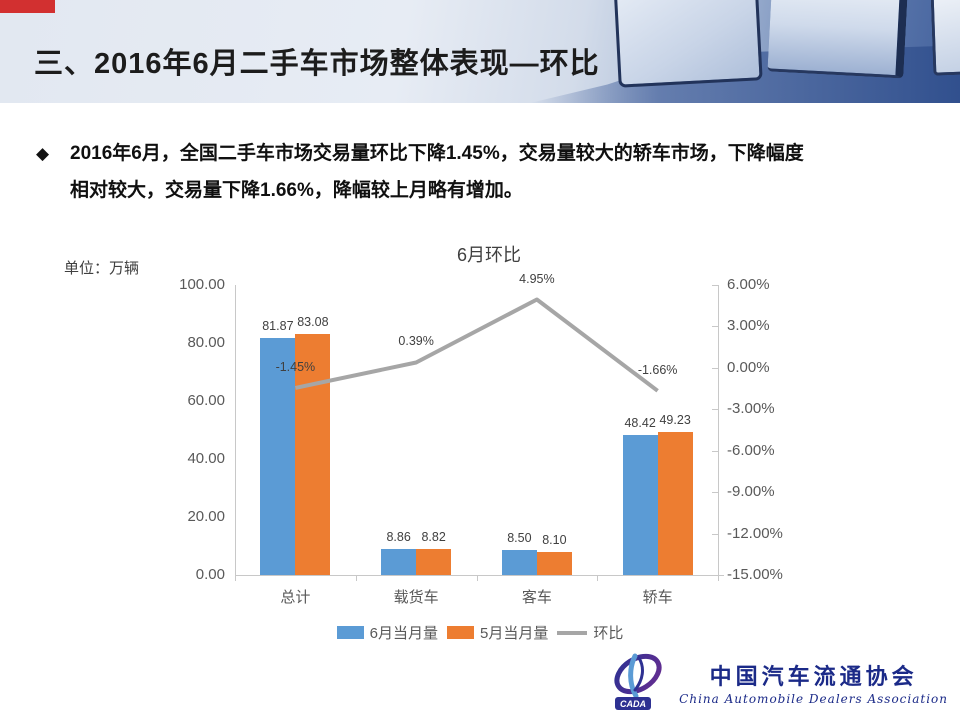 This screenshot has height=720, width=960. What do you see at coordinates (755, 574) in the screenshot?
I see `right-axis-tick-label: -15.00%` at bounding box center [755, 574].